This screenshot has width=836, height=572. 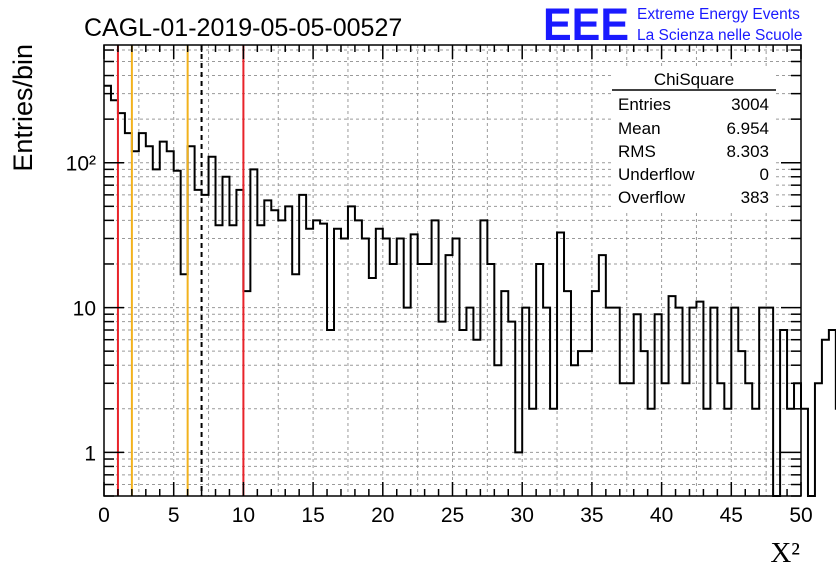 What do you see at coordinates (800, 515) in the screenshot?
I see `x-tick-label: 50` at bounding box center [800, 515].